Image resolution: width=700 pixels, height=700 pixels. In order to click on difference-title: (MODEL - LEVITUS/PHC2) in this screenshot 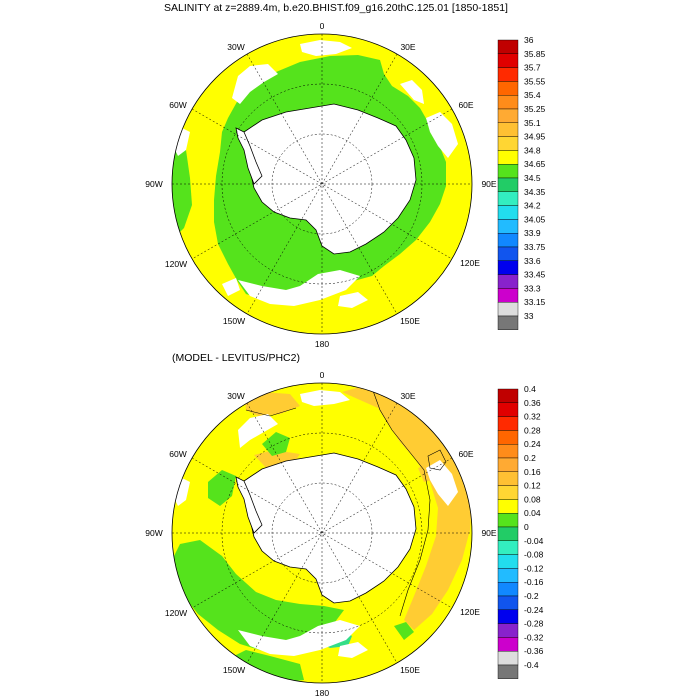, I will do `click(236, 358)`.